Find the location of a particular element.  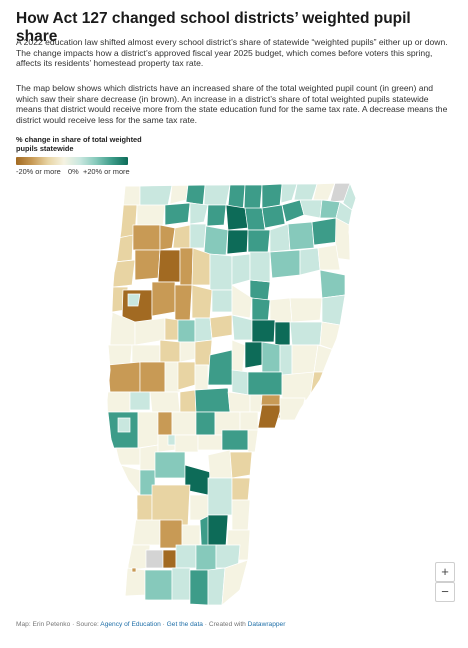

get-data-link: Get the data is located at coordinates (184, 624).